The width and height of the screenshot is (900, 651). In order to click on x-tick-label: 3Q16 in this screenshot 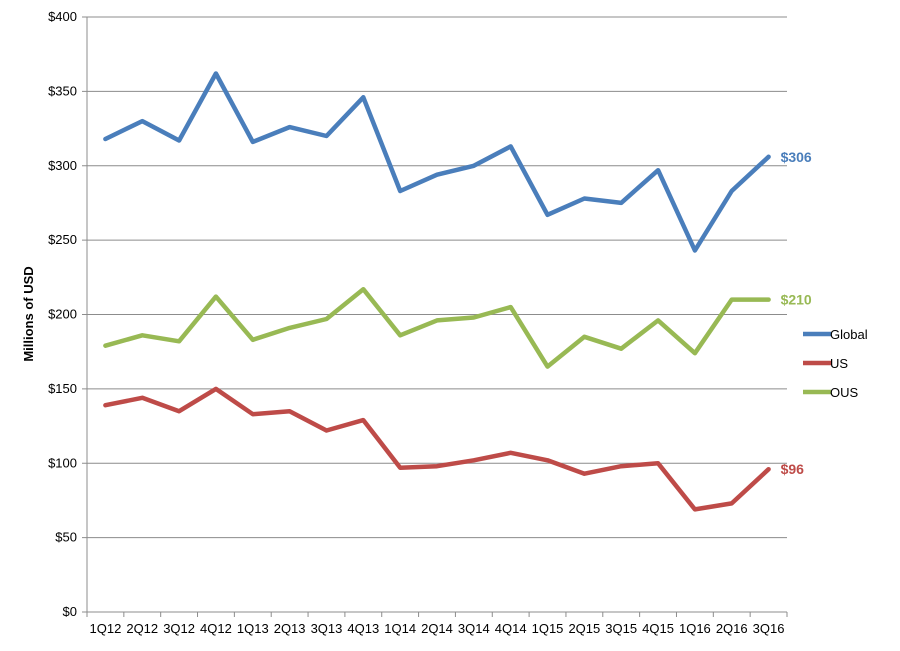, I will do `click(769, 628)`.